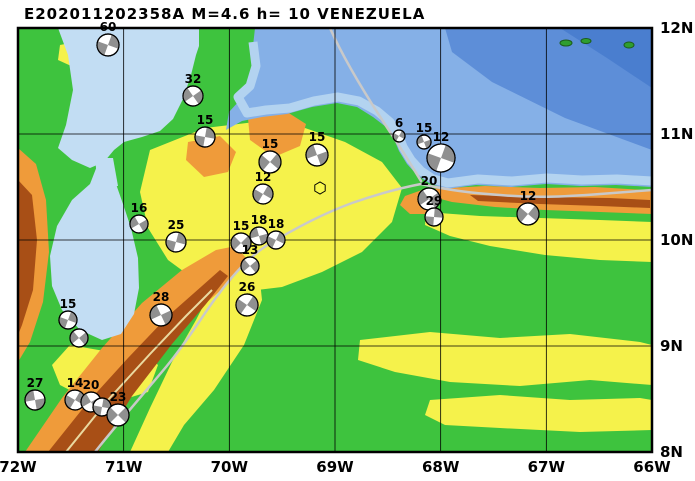 The width and height of the screenshot is (695, 481). Describe the element at coordinates (18, 467) in the screenshot. I see `lon-label: 72W` at that location.